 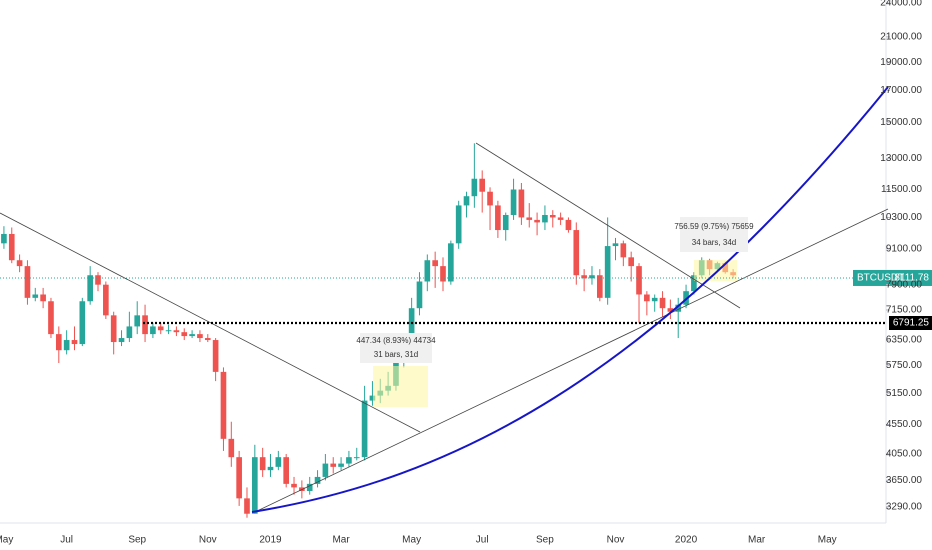 What do you see at coordinates (901, 158) in the screenshot?
I see `y-tick-label: 13000.00` at bounding box center [901, 158].